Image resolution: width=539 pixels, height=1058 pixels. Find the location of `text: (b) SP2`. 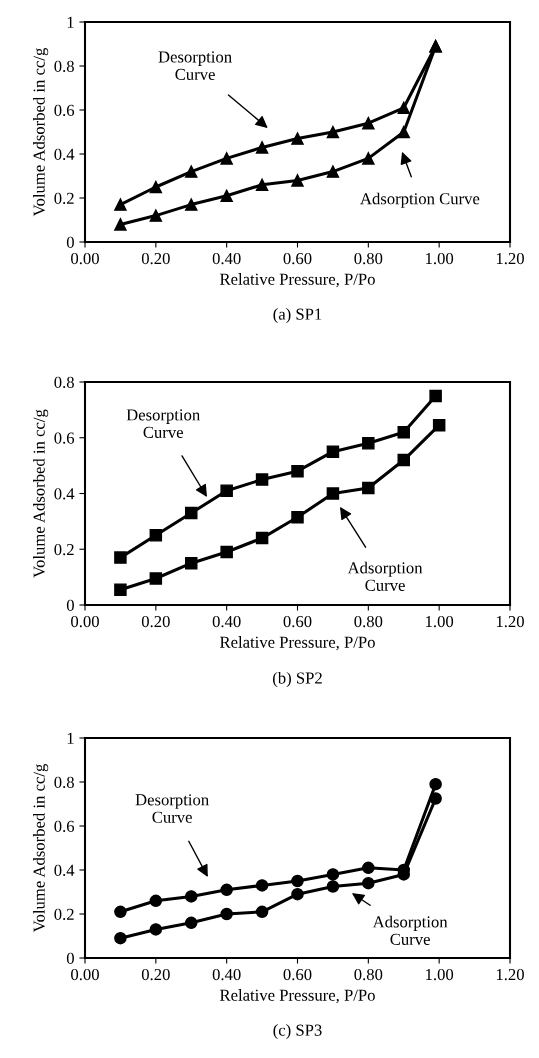

text: (b) SP2 is located at coordinates (297, 679).